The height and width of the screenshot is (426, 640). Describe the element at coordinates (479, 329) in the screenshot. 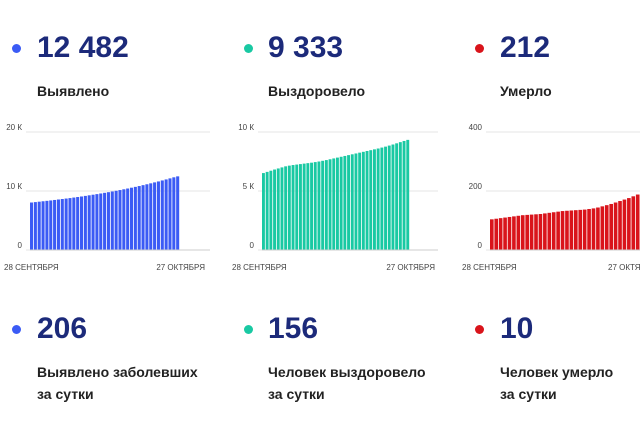

I see `daily-deaths-dot-icon` at that location.